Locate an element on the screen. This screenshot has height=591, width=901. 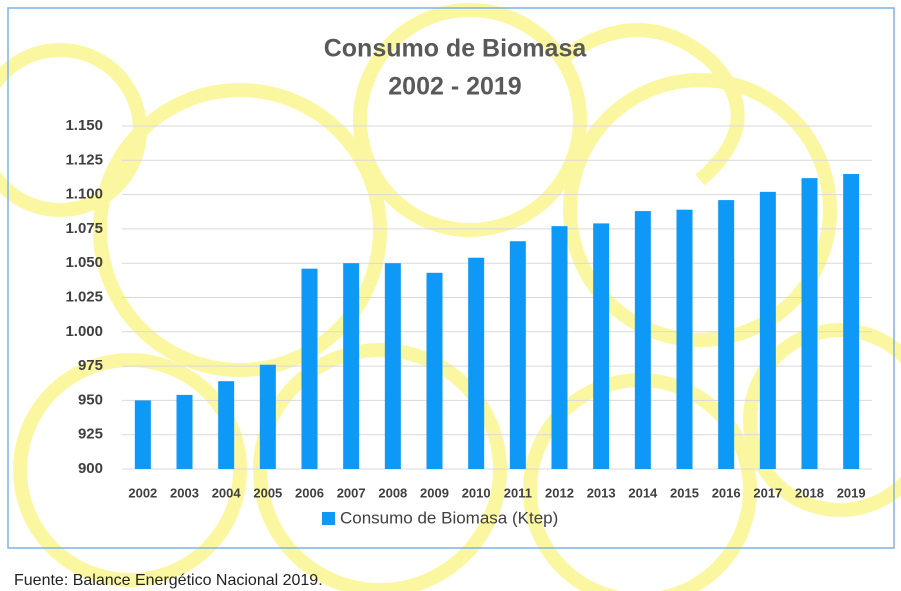
y-tick-label: 900 is located at coordinates (90, 468).